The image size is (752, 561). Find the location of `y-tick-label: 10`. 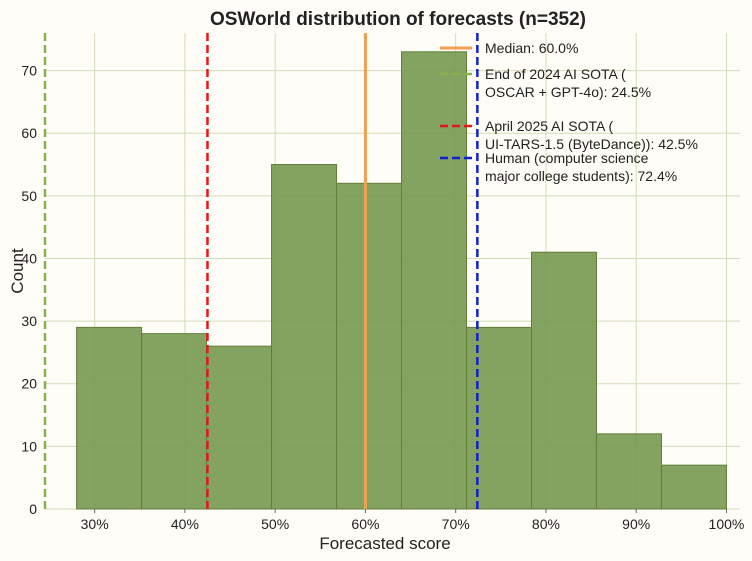

y-tick-label: 10 is located at coordinates (29, 446).